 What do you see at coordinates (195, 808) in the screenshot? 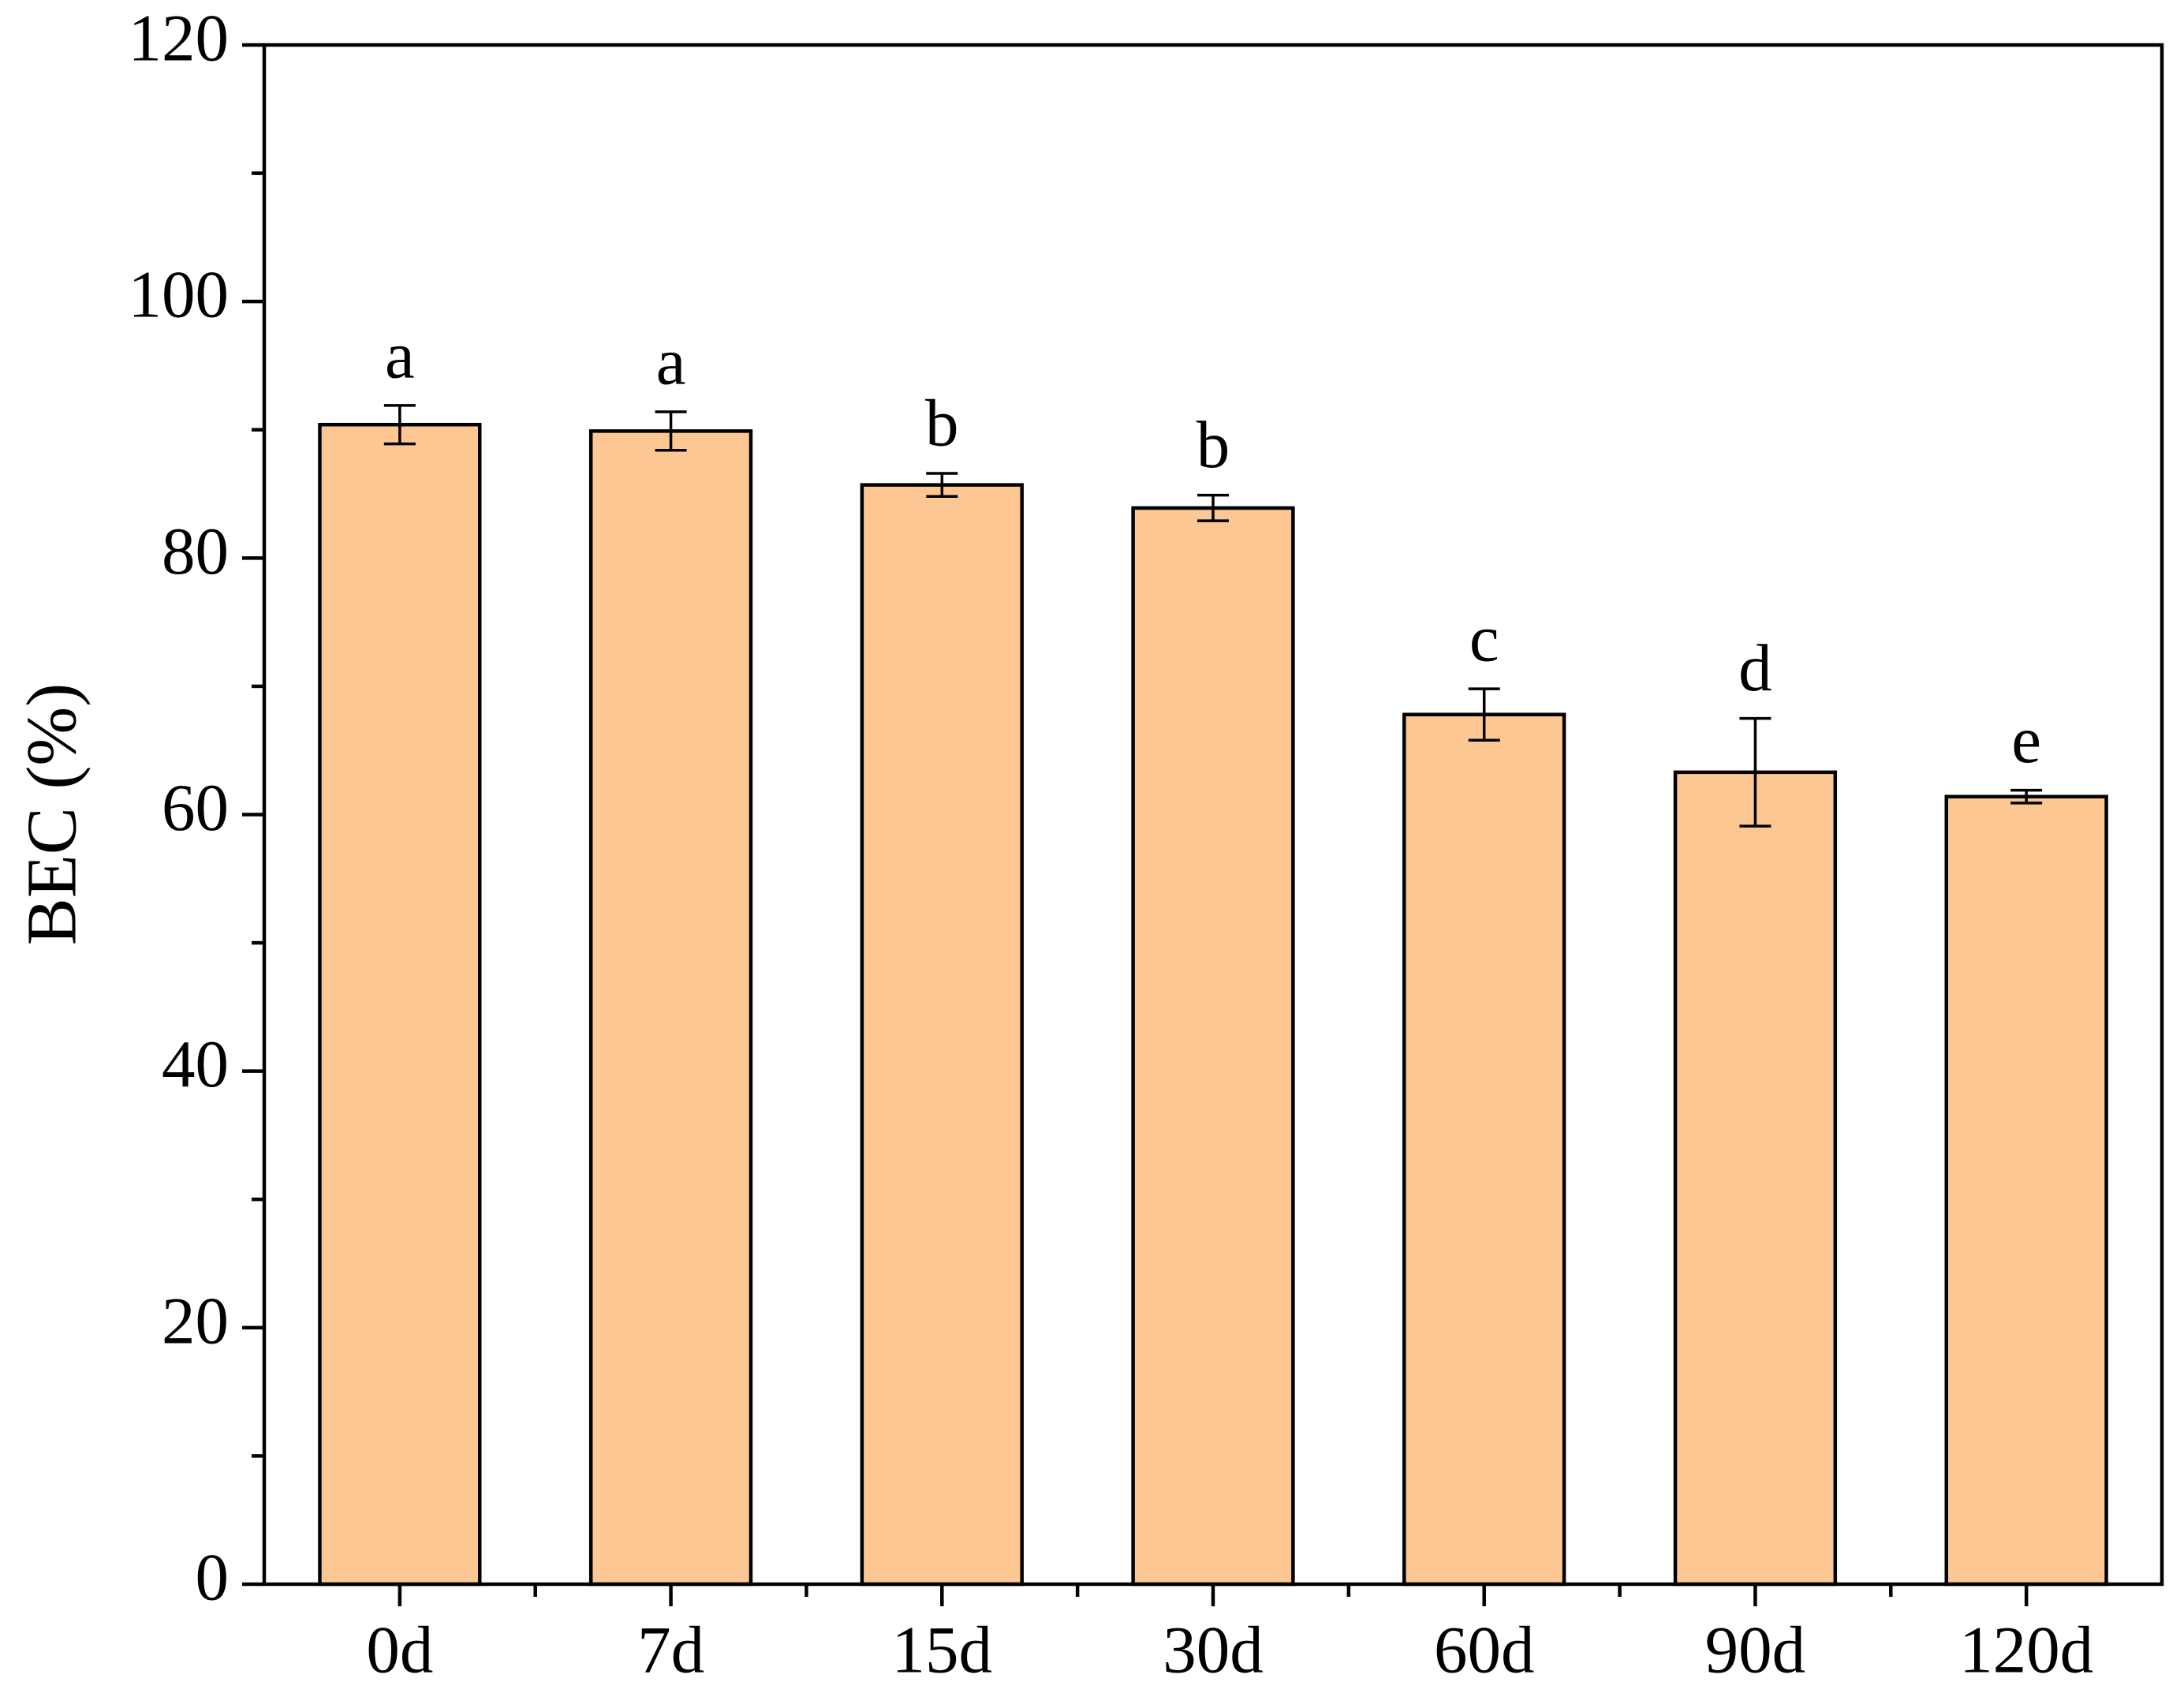
I see `y-tick-label: 60` at bounding box center [195, 808].